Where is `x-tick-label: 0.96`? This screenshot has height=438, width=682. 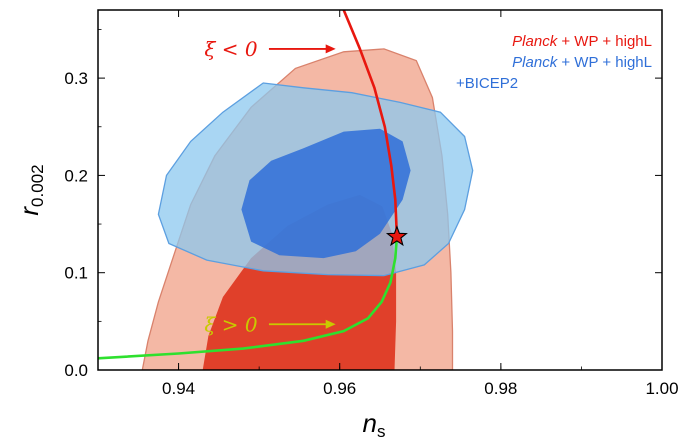 x-tick-label: 0.96 is located at coordinates (339, 388).